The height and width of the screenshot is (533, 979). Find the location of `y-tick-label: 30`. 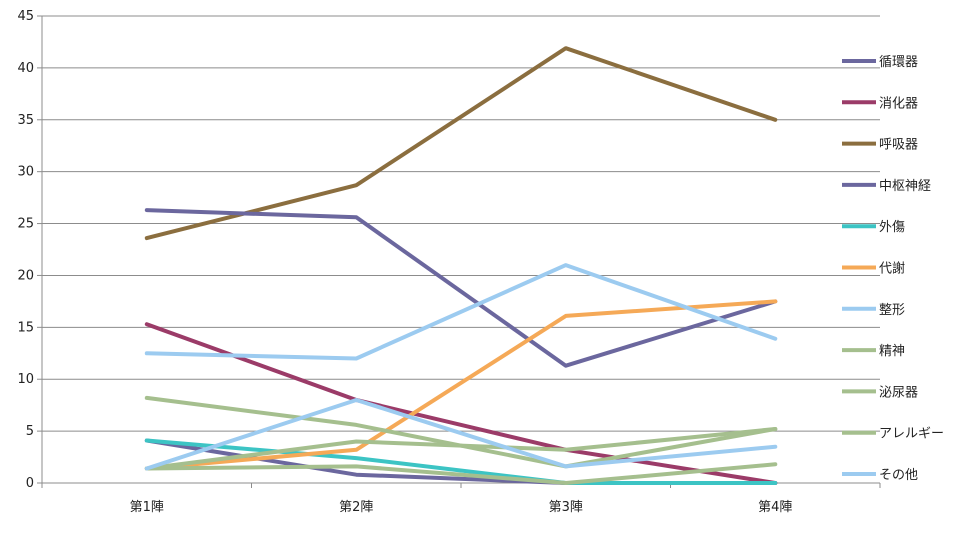

y-tick-label: 30 is located at coordinates (25, 172).